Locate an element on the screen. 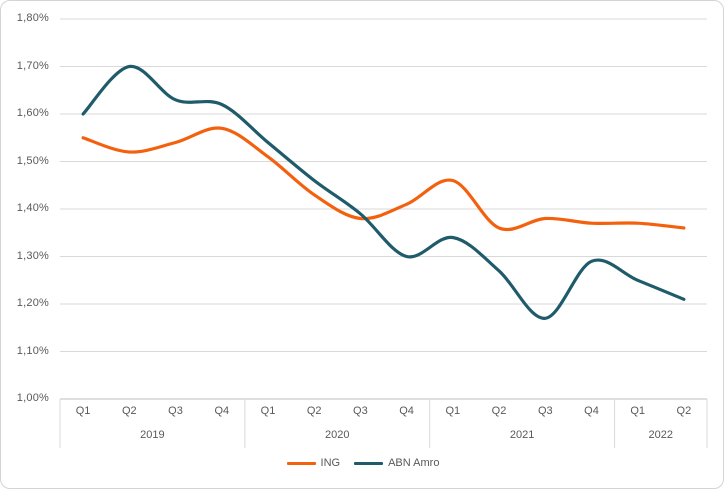 The height and width of the screenshot is (491, 726). legend: ING ABN Amro is located at coordinates (362, 463).